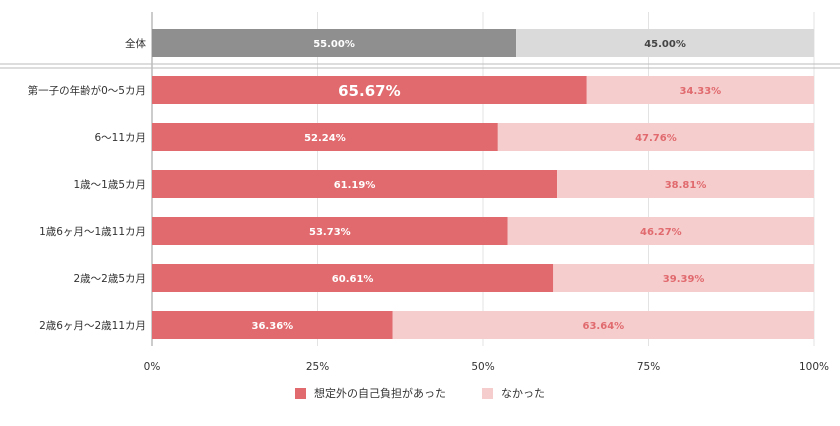  Describe the element at coordinates (92, 232) in the screenshot. I see `category-label: 1歳6ヶ月〜1歳11カ月` at that location.